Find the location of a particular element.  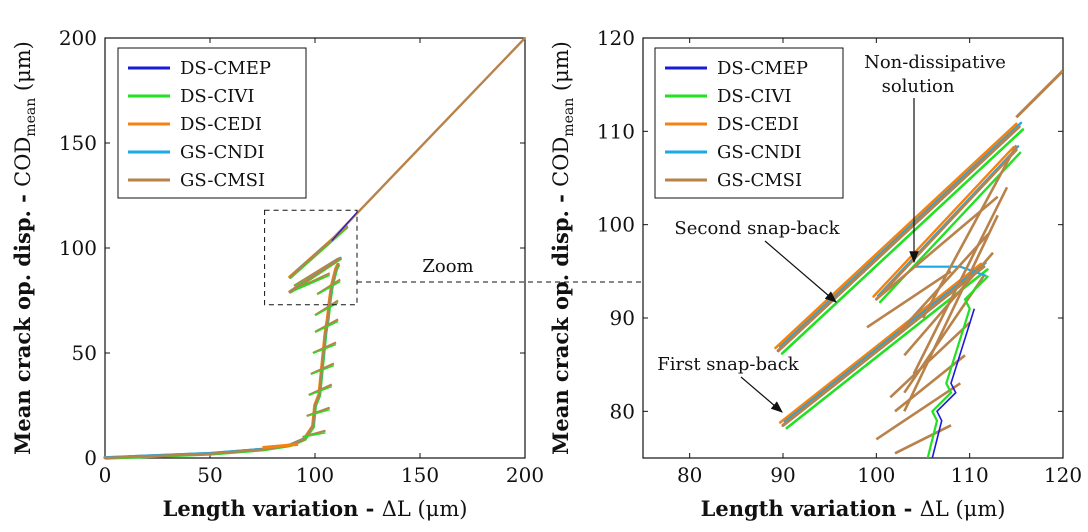

left-xtick-label: 50 is located at coordinates (209, 475).